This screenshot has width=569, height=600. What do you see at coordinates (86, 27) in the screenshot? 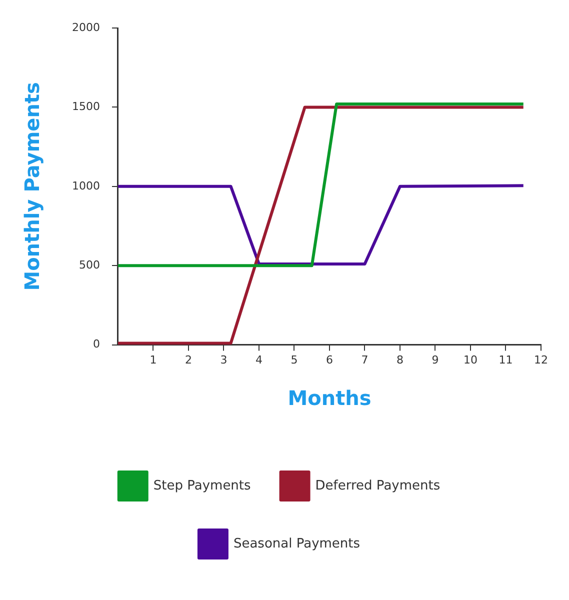
I see `y-tick-label: 2000` at bounding box center [86, 27].